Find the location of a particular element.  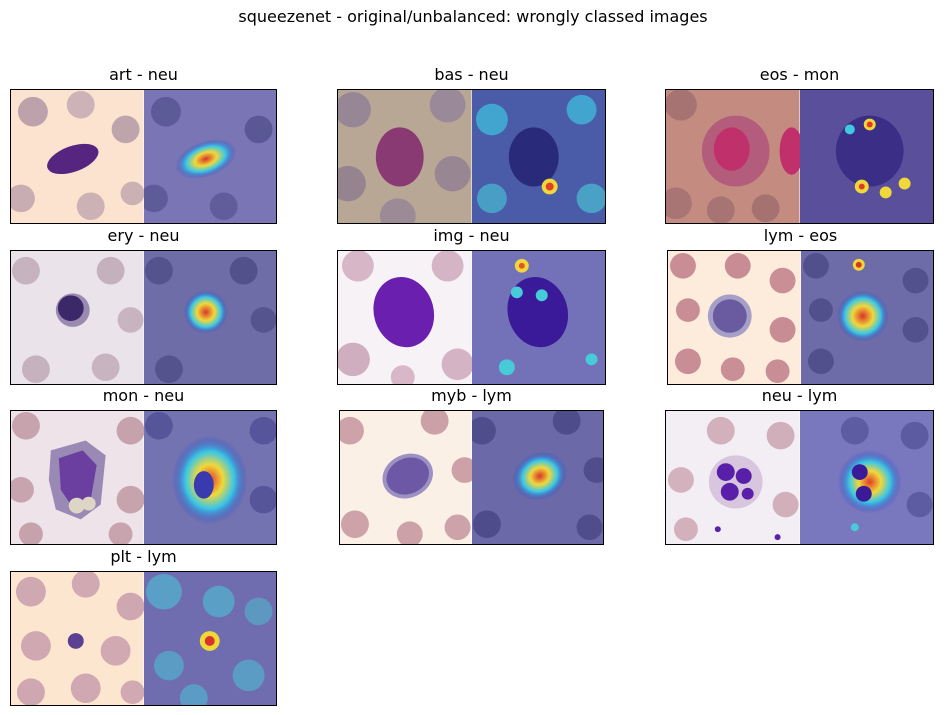

panel-title: plt - lym is located at coordinates (143, 556).